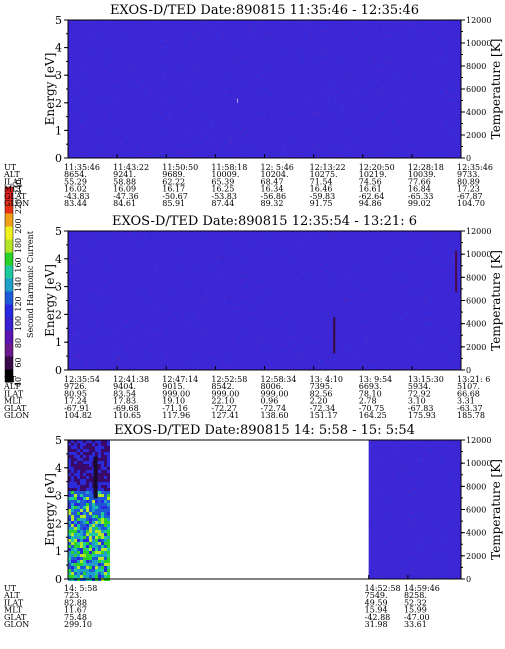  What do you see at coordinates (124, 189) in the screenshot?
I see `ephemeris-value: 16.09` at bounding box center [124, 189].